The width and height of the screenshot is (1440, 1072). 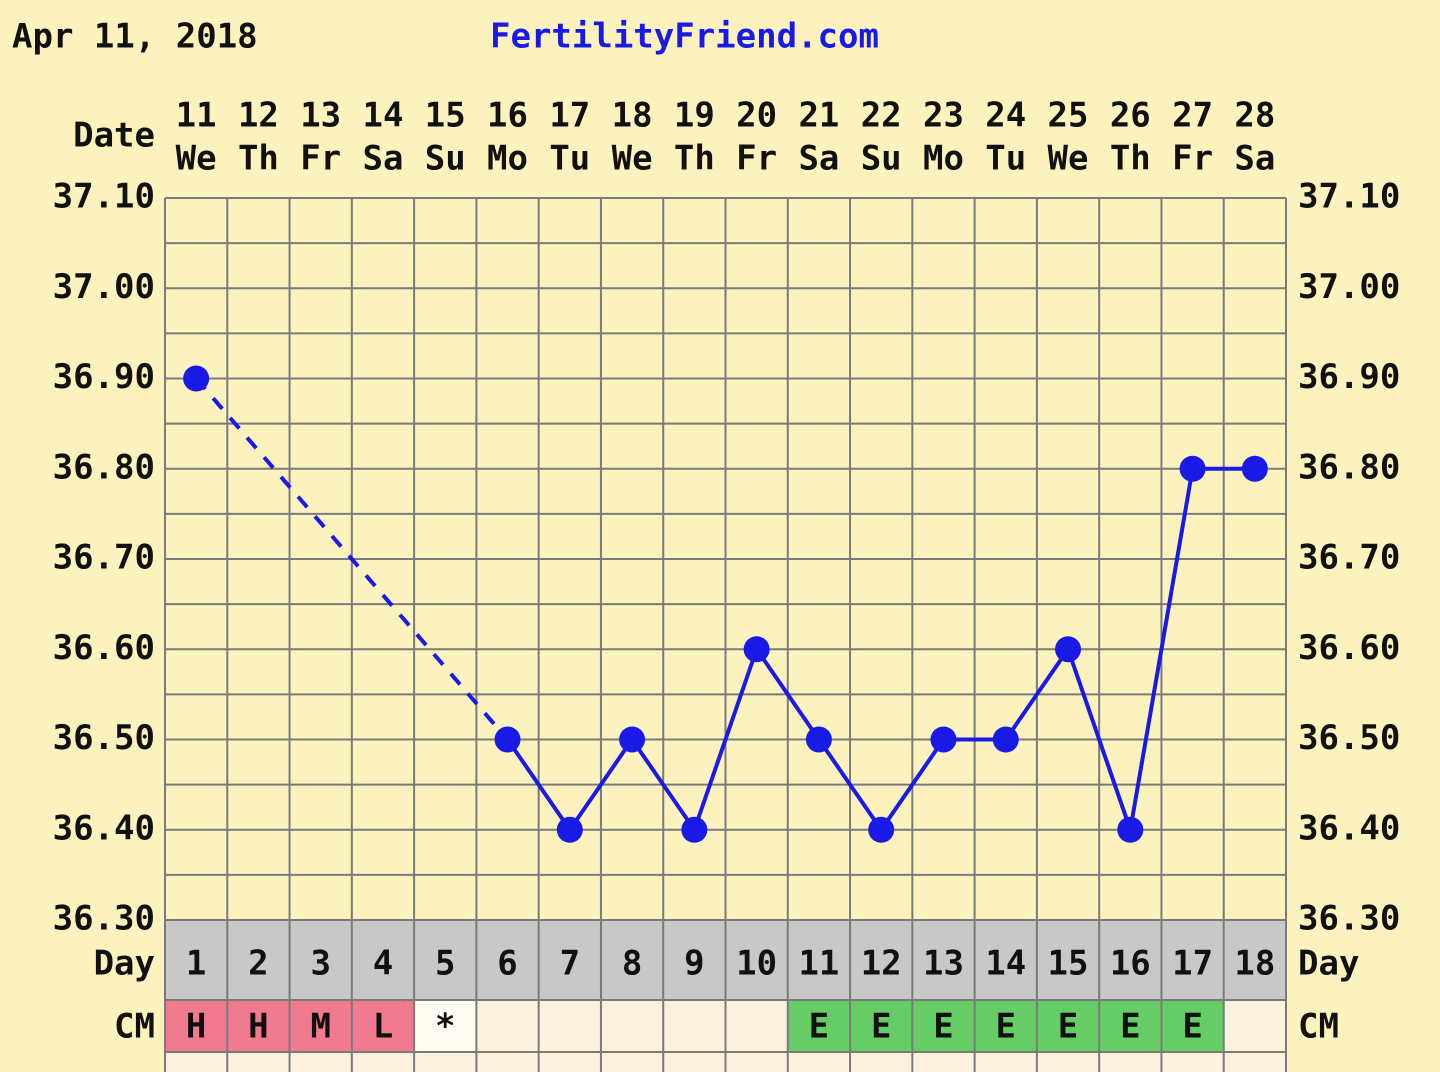 What do you see at coordinates (1349, 287) in the screenshot?
I see `y-tick-label-right: 37.00` at bounding box center [1349, 287].